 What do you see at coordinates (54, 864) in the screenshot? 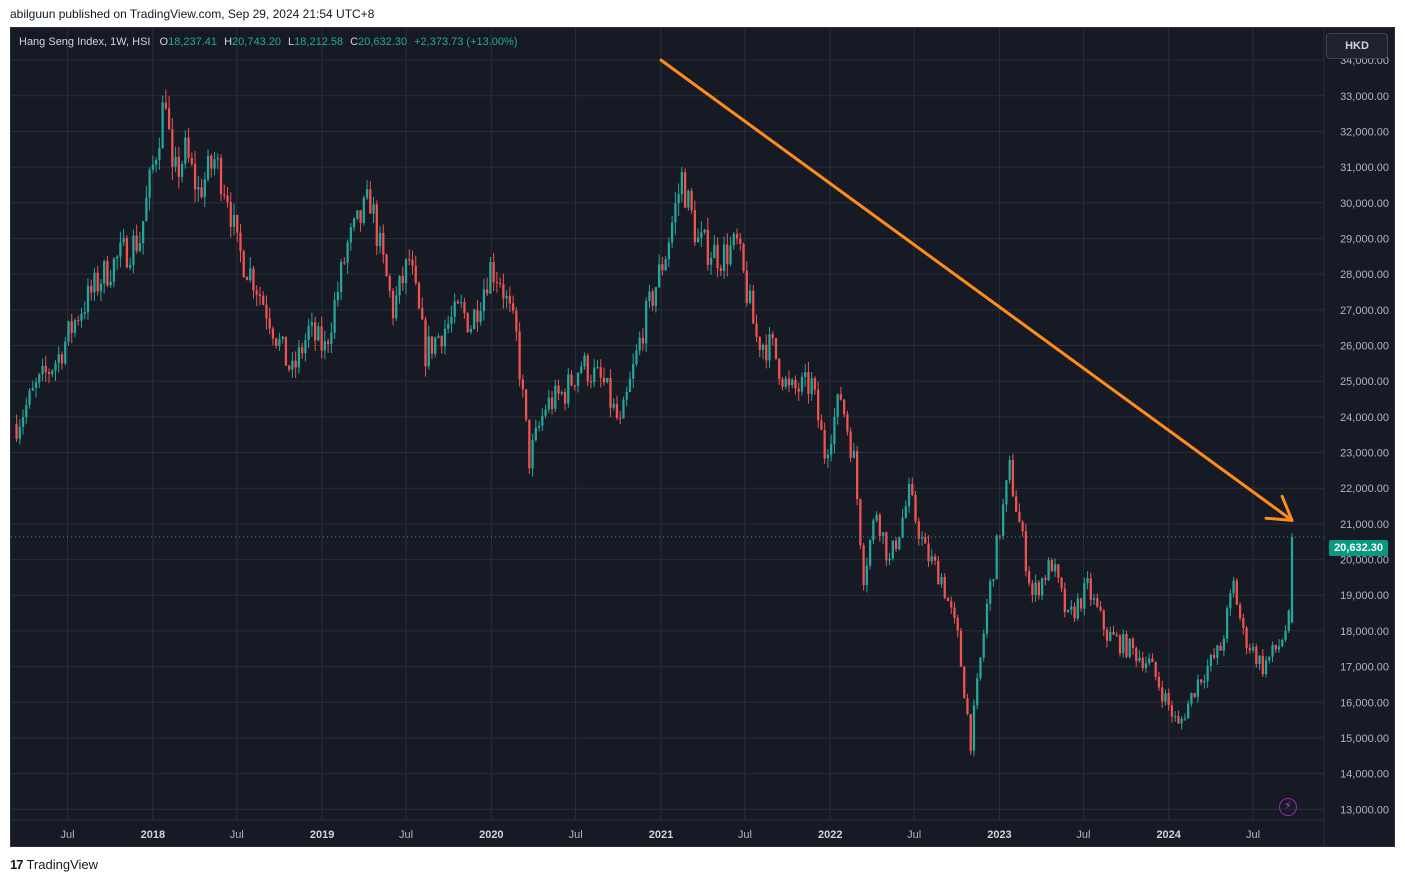
I see `tradingview-footer: 17 TradingView` at bounding box center [54, 864].